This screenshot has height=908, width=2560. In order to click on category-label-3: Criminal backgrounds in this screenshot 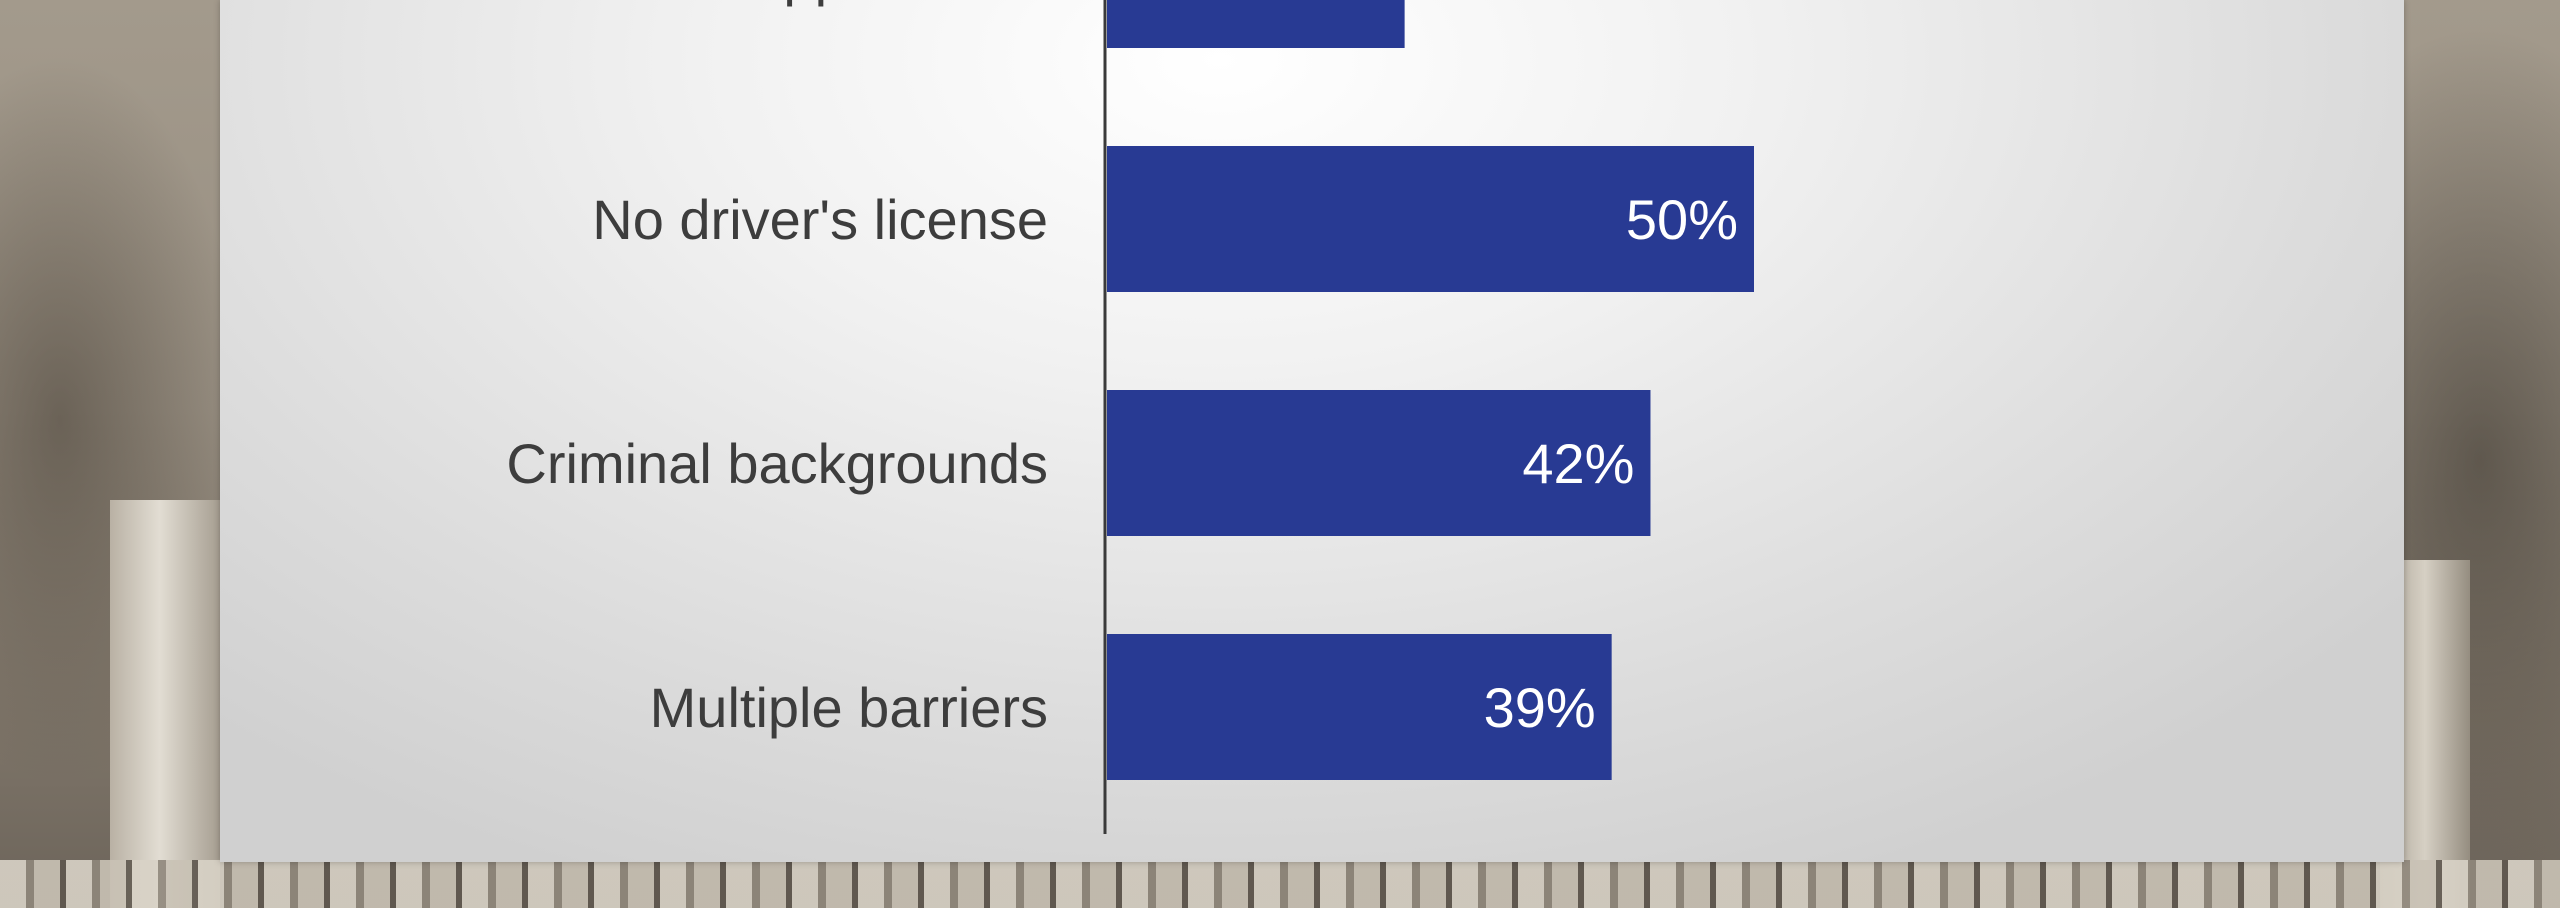, I will do `click(777, 463)`.